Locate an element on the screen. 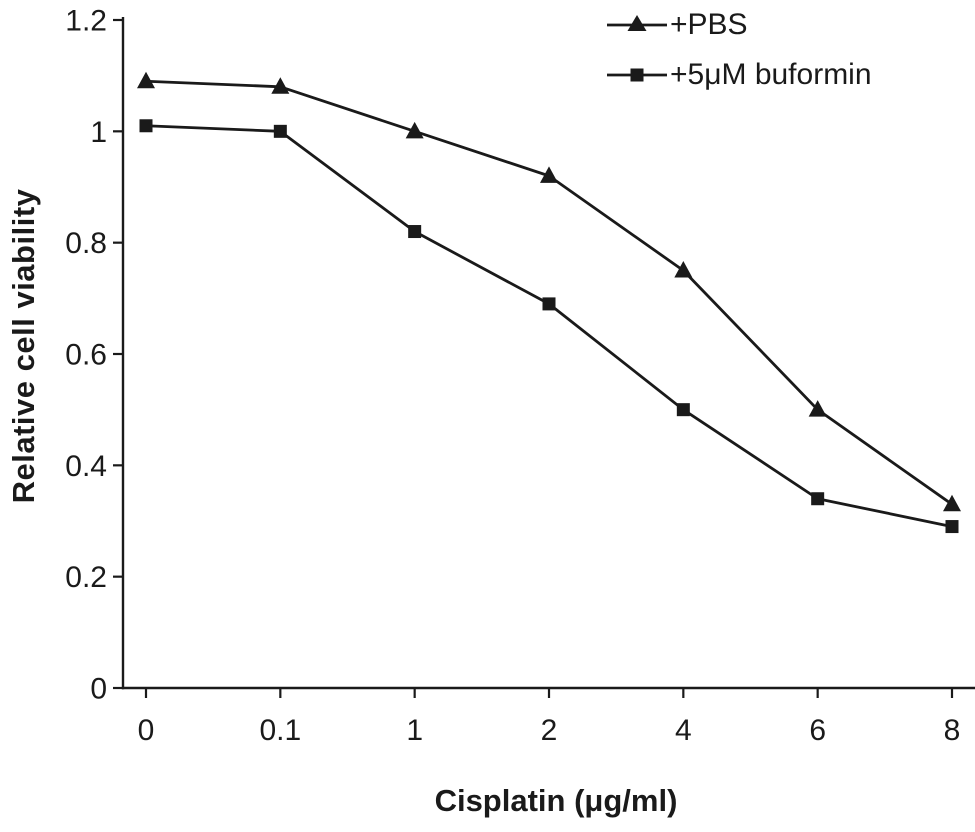 The image size is (975, 832). x-tick-label: 4 is located at coordinates (683, 730).